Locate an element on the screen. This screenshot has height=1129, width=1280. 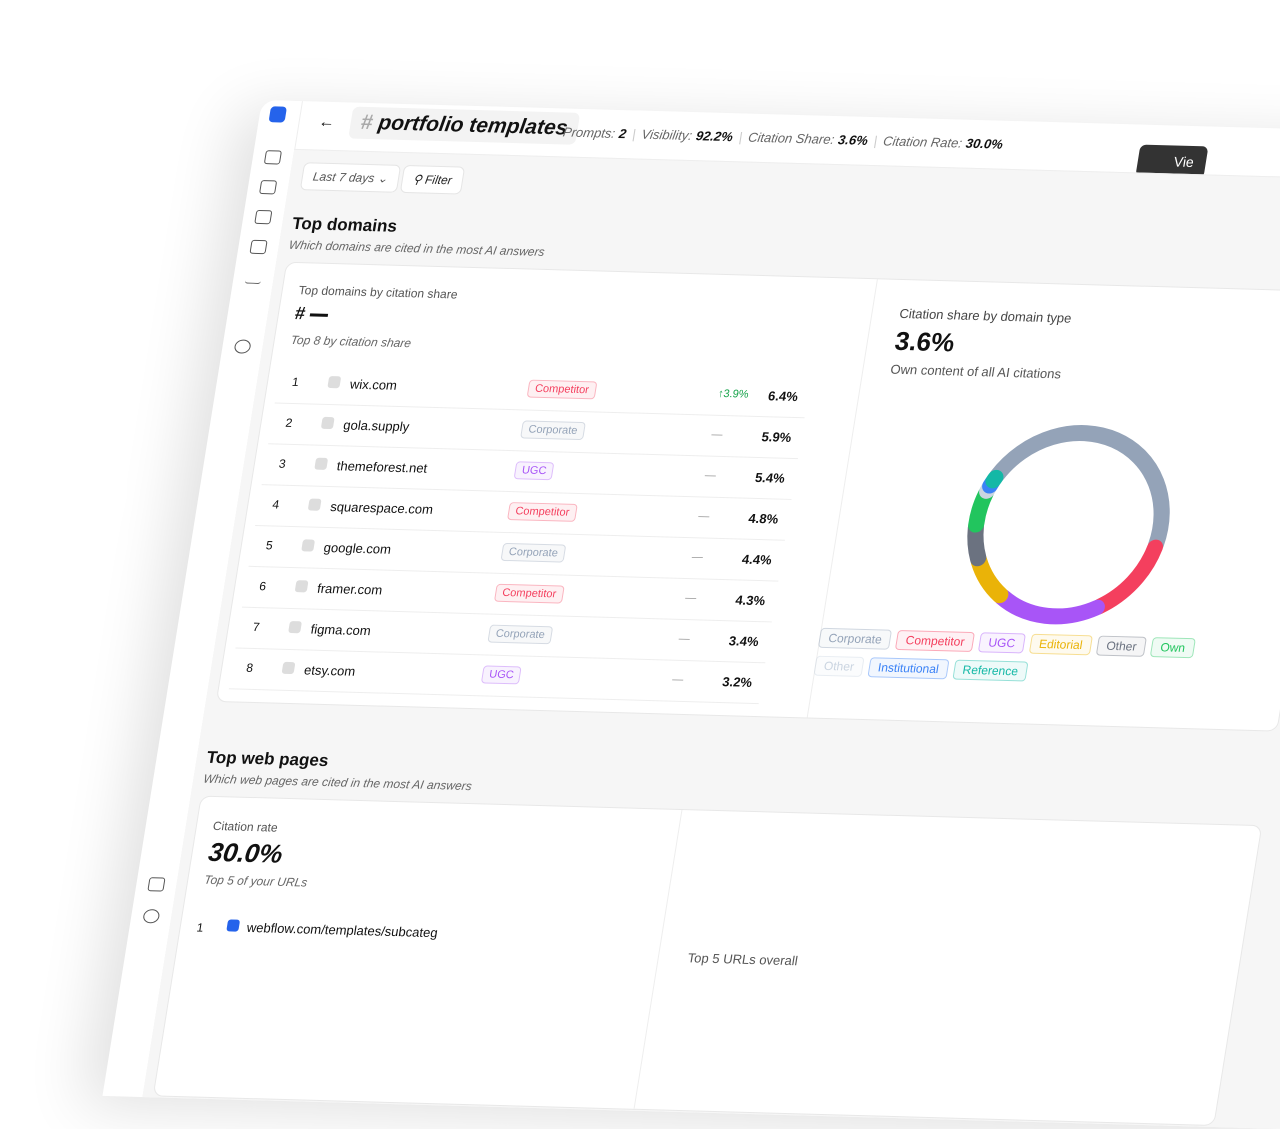
legend-item: Reference is located at coordinates (990, 670).